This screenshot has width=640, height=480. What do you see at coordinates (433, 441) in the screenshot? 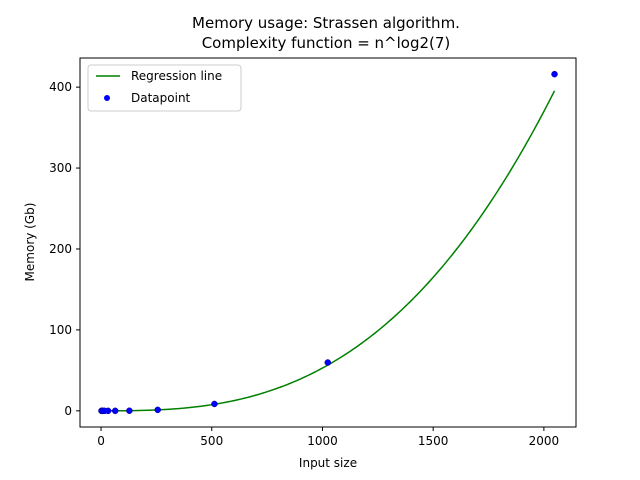
I see `x-tick-label: 1500` at bounding box center [433, 441].